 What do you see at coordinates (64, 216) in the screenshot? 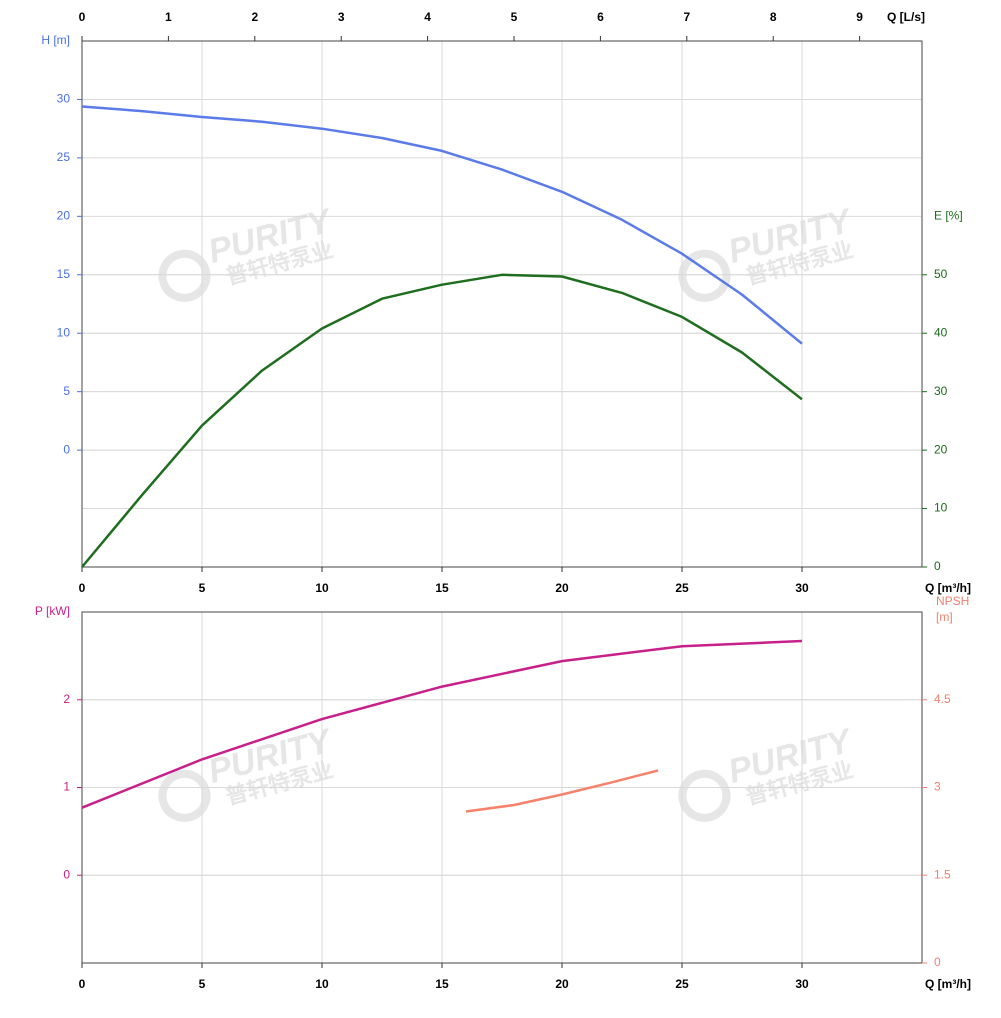
I see `y-tick-label: 20` at bounding box center [64, 216].